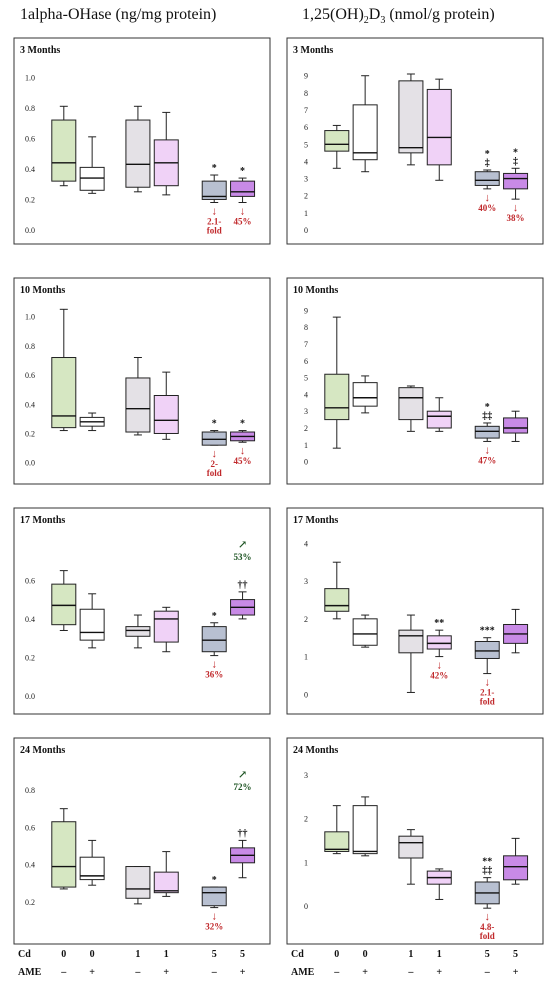 The image size is (550, 986). I want to click on panel-right-4-ame-value-1: –, so click(336, 972).